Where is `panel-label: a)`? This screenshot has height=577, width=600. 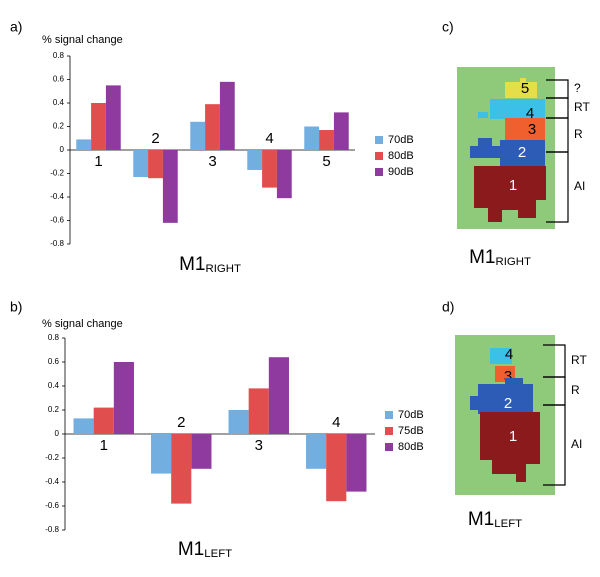
panel-label: a) is located at coordinates (16, 27).